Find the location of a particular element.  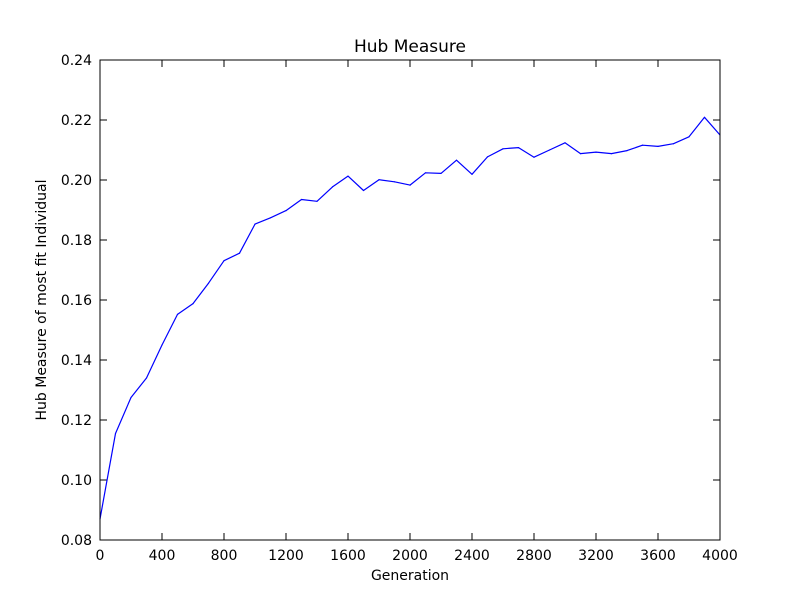

x-tick-label: 3600 is located at coordinates (658, 556).